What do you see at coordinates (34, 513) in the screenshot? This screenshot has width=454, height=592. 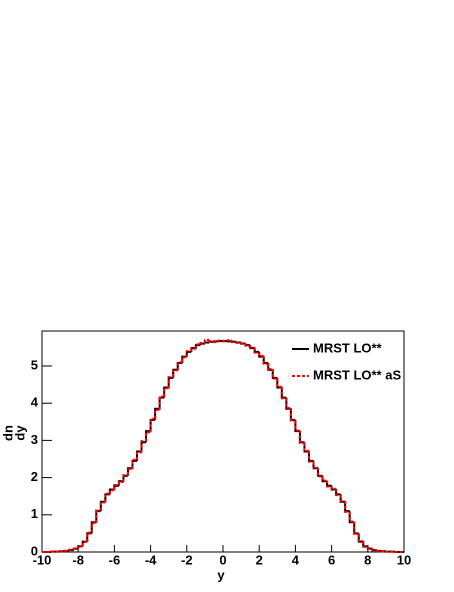 I see `y-tick-label: 1` at bounding box center [34, 513].